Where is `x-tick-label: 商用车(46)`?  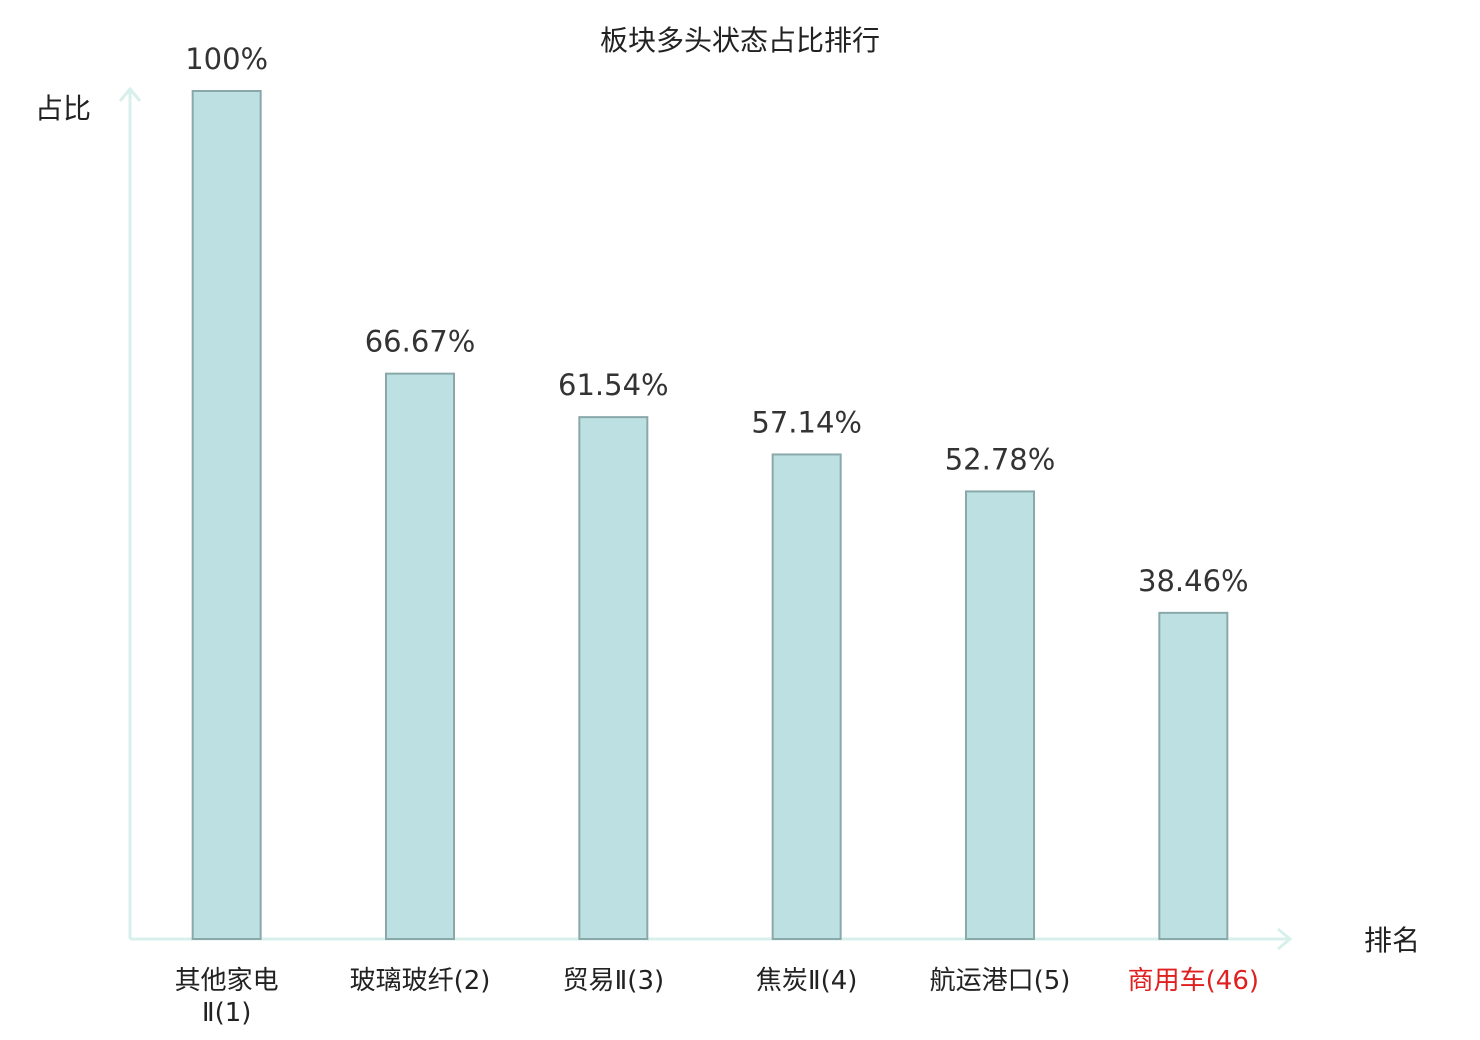
x-tick-label: 商用车(46) is located at coordinates (1193, 981).